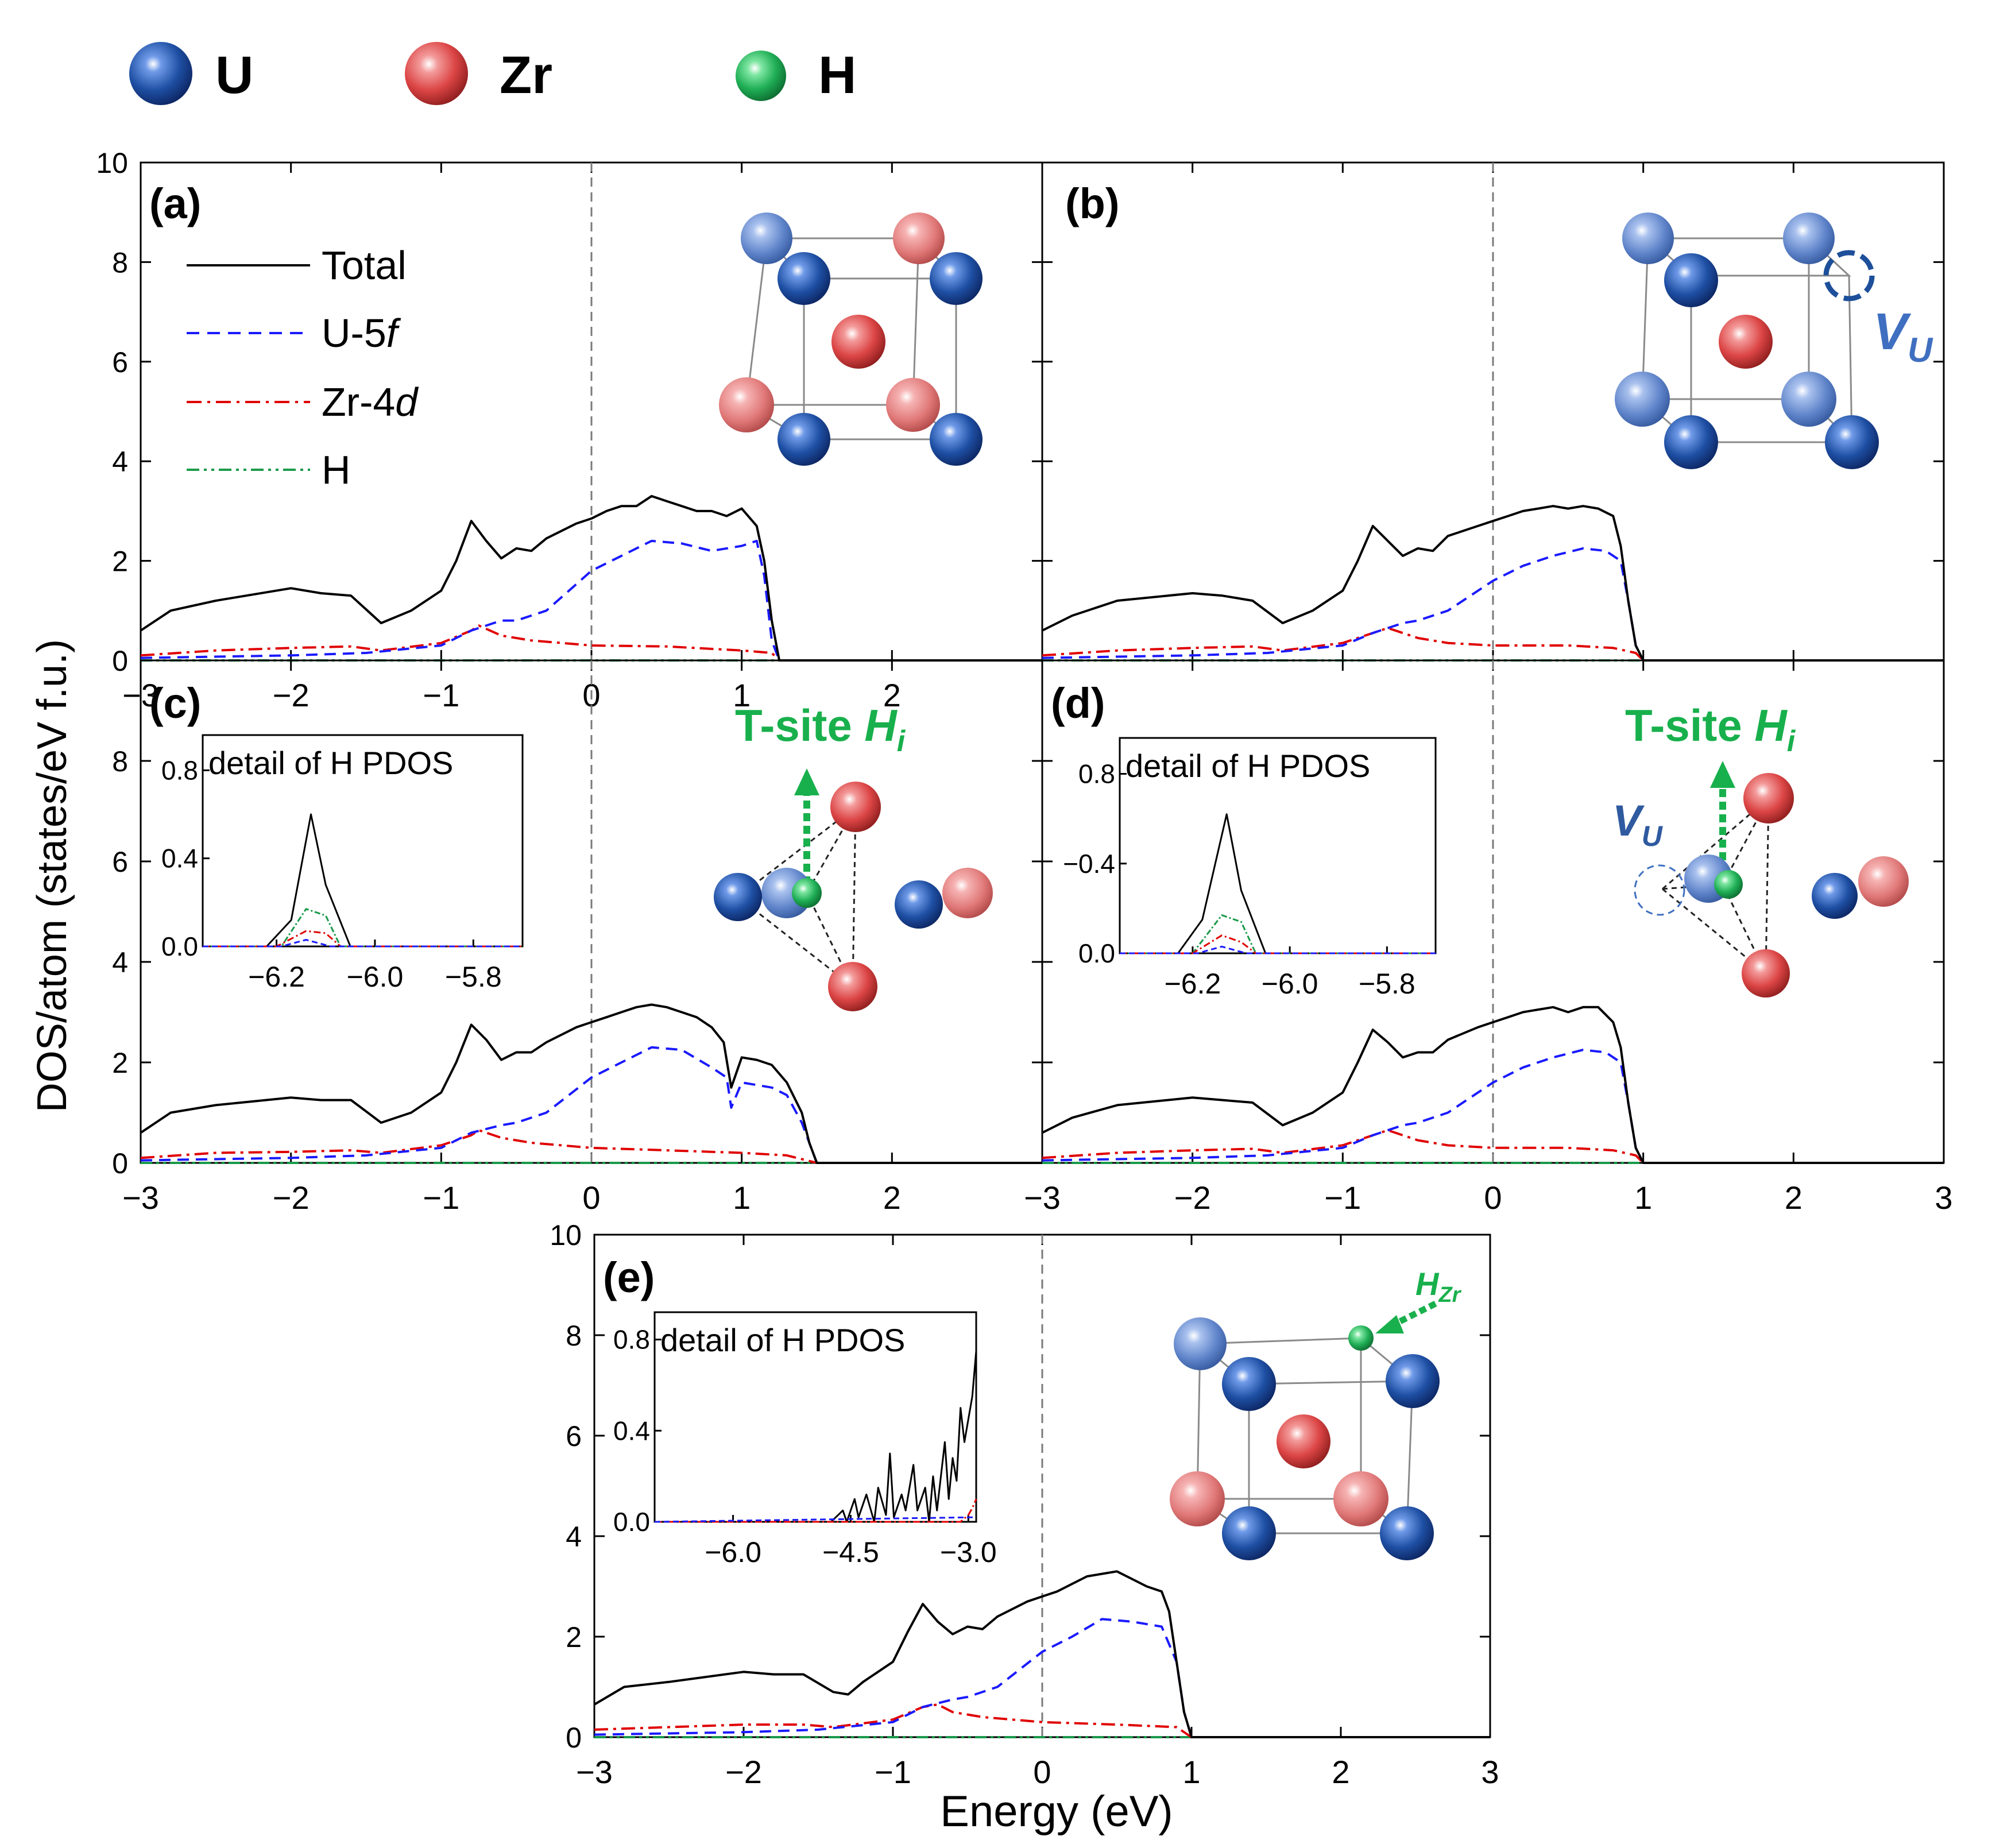 The width and height of the screenshot is (1992, 1848). What do you see at coordinates (342, 863) in the screenshot?
I see `inset-chart: −6.2 −6.0 −5.8 0.0 0.4 0.8 detail of H PDOS` at bounding box center [342, 863].